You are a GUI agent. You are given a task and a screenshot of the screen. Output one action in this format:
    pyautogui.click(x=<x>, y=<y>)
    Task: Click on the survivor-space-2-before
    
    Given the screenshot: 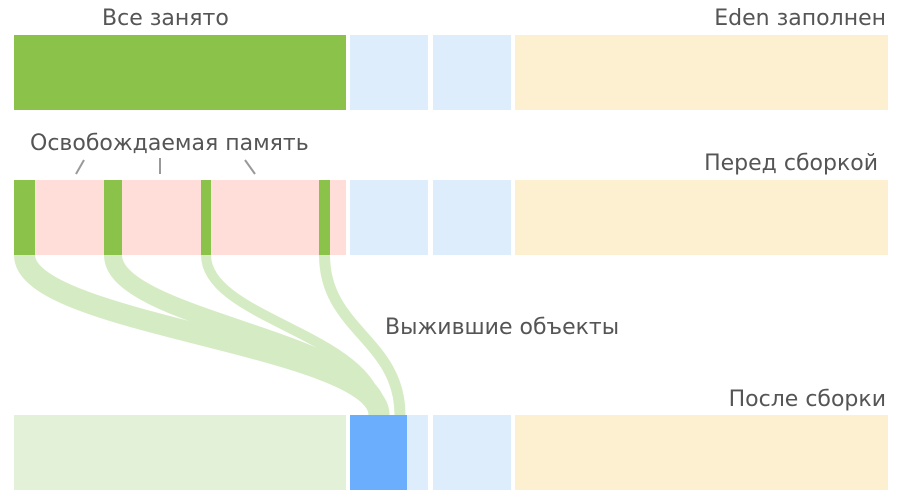 What is the action you would take?
    pyautogui.click(x=472, y=217)
    